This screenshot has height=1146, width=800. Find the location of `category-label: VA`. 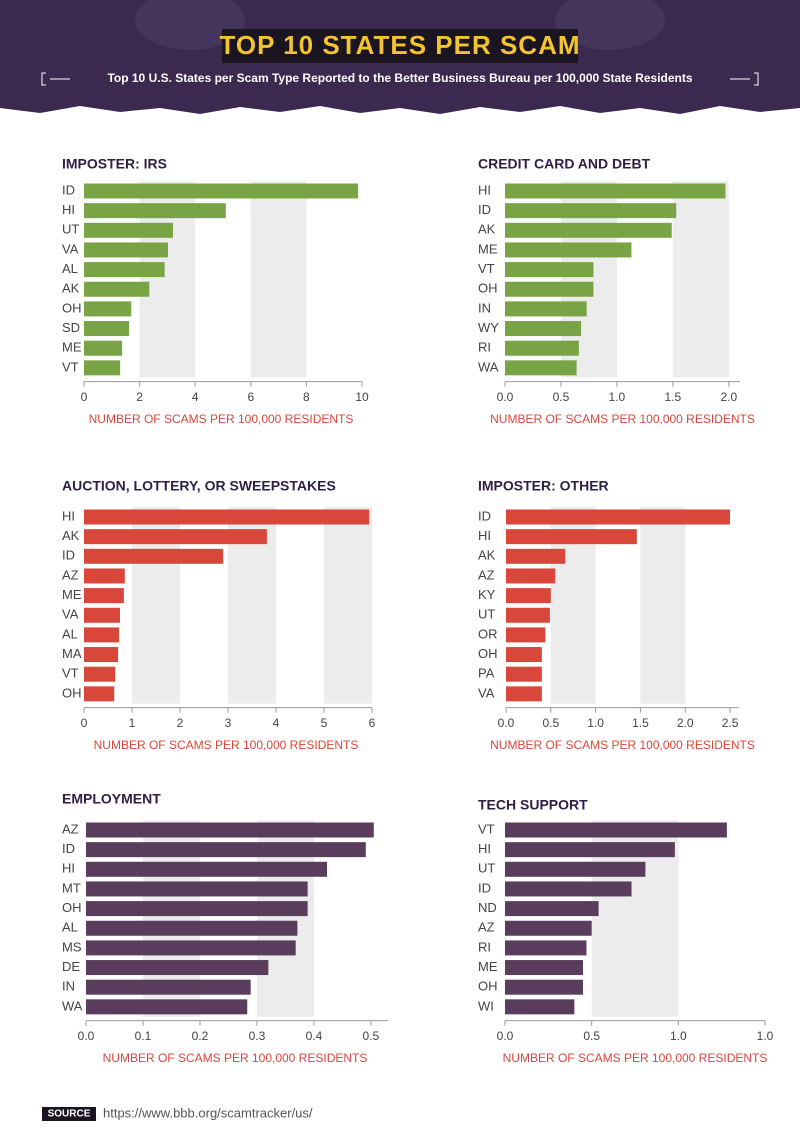

category-label: VA is located at coordinates (486, 692).